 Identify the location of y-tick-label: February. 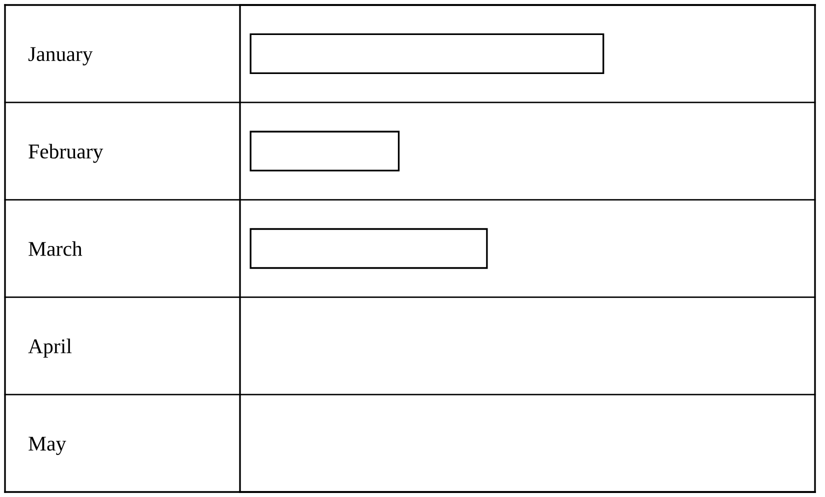
(66, 153).